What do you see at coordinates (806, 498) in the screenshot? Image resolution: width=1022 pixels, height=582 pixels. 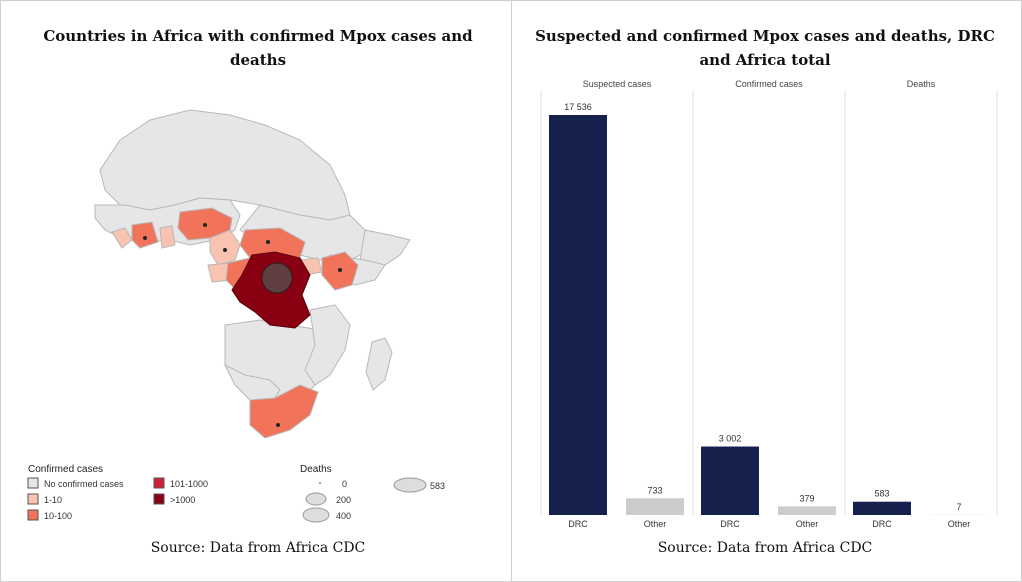 I see `bar-value-label: 379` at bounding box center [806, 498].